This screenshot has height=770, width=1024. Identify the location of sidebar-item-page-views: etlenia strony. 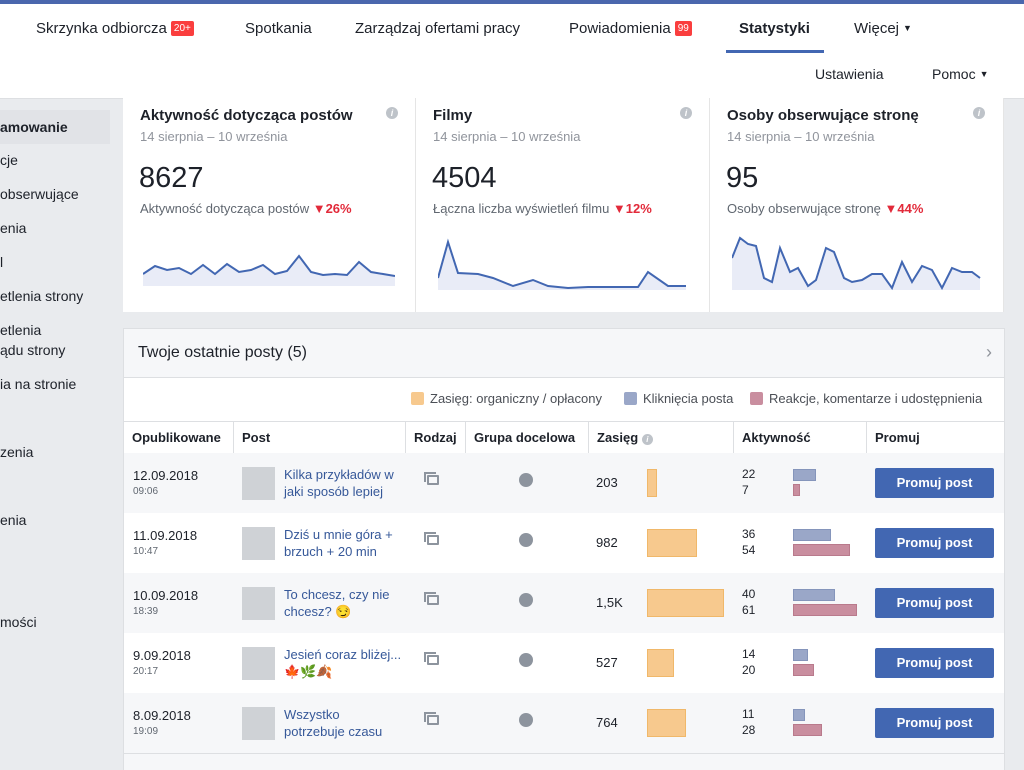
(42, 296).